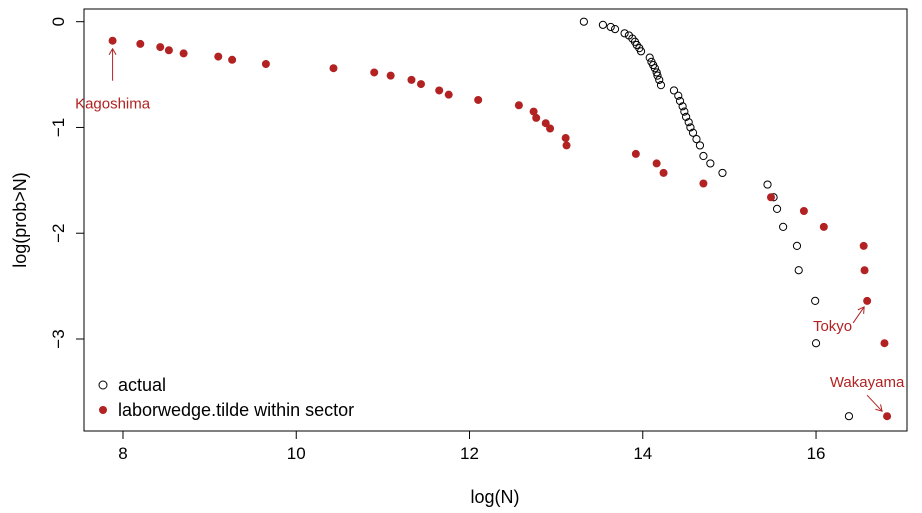 The width and height of the screenshot is (922, 513). I want to click on annotation-tokyo-arrow, so click(858, 315).